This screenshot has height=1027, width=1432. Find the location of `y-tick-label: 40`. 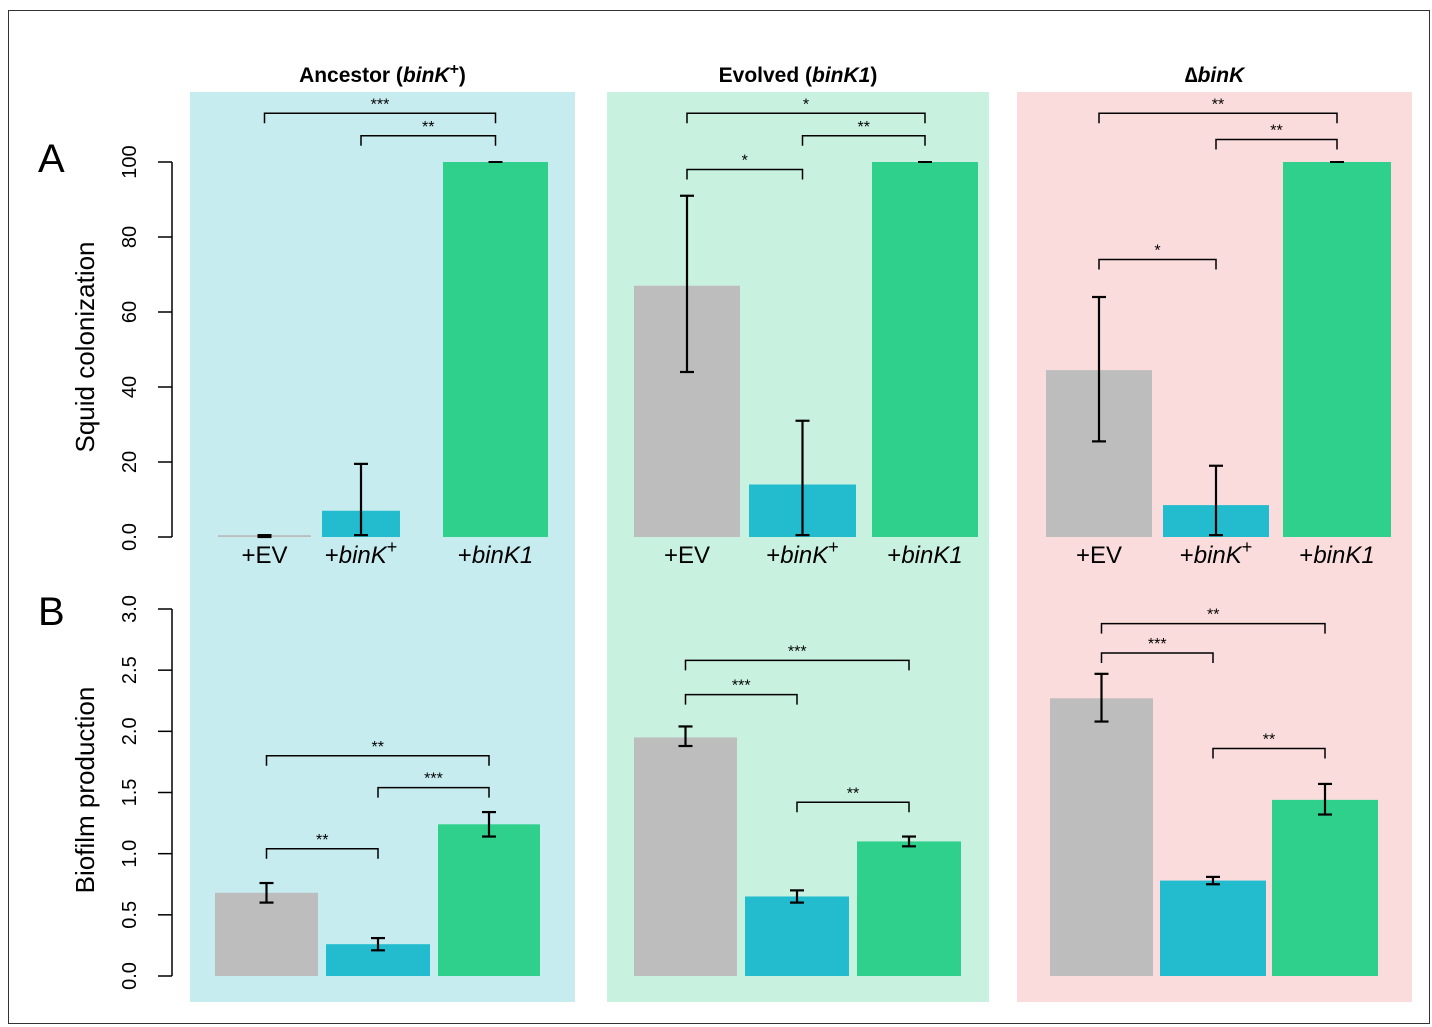

y-tick-label: 40 is located at coordinates (130, 387).